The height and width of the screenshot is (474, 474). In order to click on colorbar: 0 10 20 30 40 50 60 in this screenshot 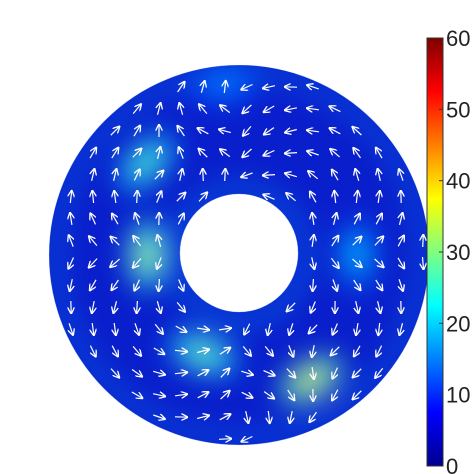, I will do `click(448, 250)`.